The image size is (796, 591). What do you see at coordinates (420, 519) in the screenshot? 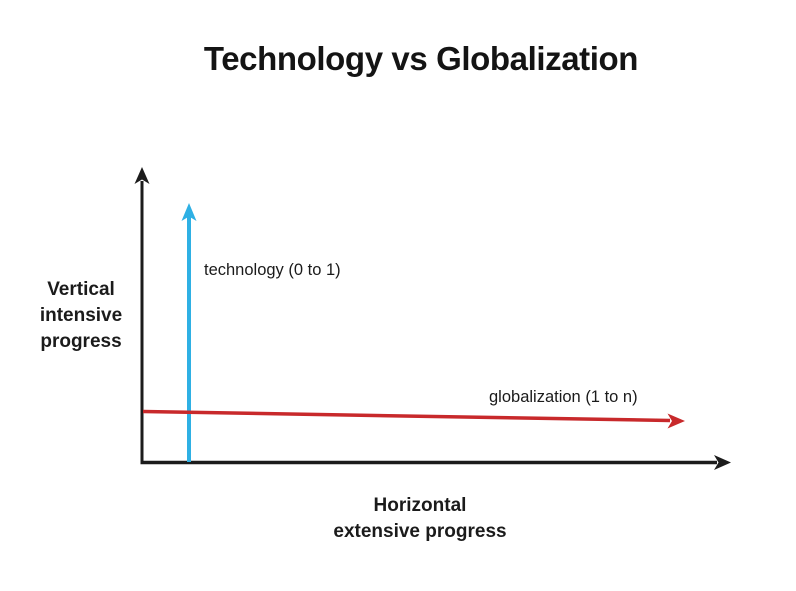
I see `x-axis-label: Horizontal extensive progress` at bounding box center [420, 519].